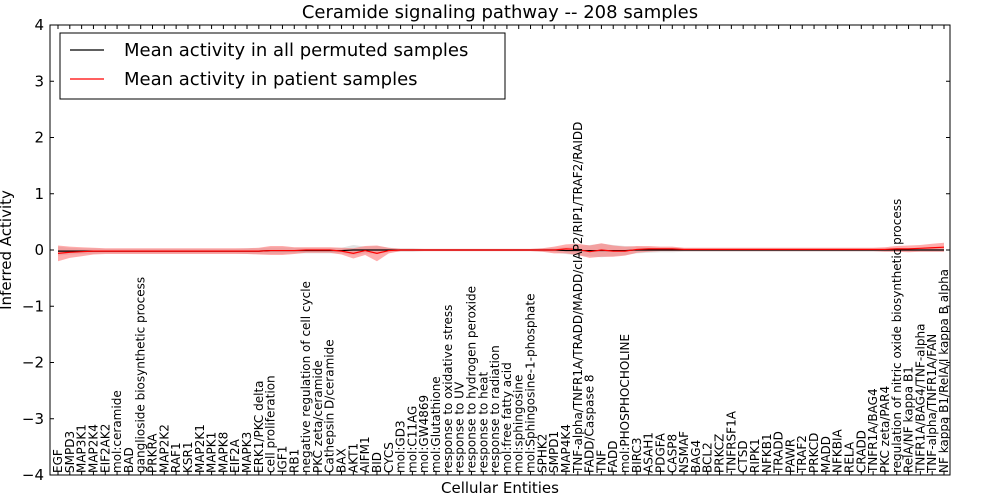 Image resolution: width=1000 pixels, height=500 pixels. I want to click on x-tick-label: RelA/NF kappa B1, so click(909, 419).